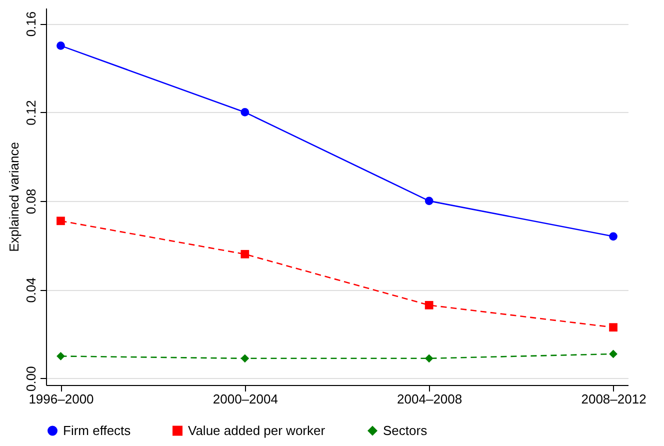  Describe the element at coordinates (257, 430) in the screenshot. I see `legend-label: Value added per worker` at that location.